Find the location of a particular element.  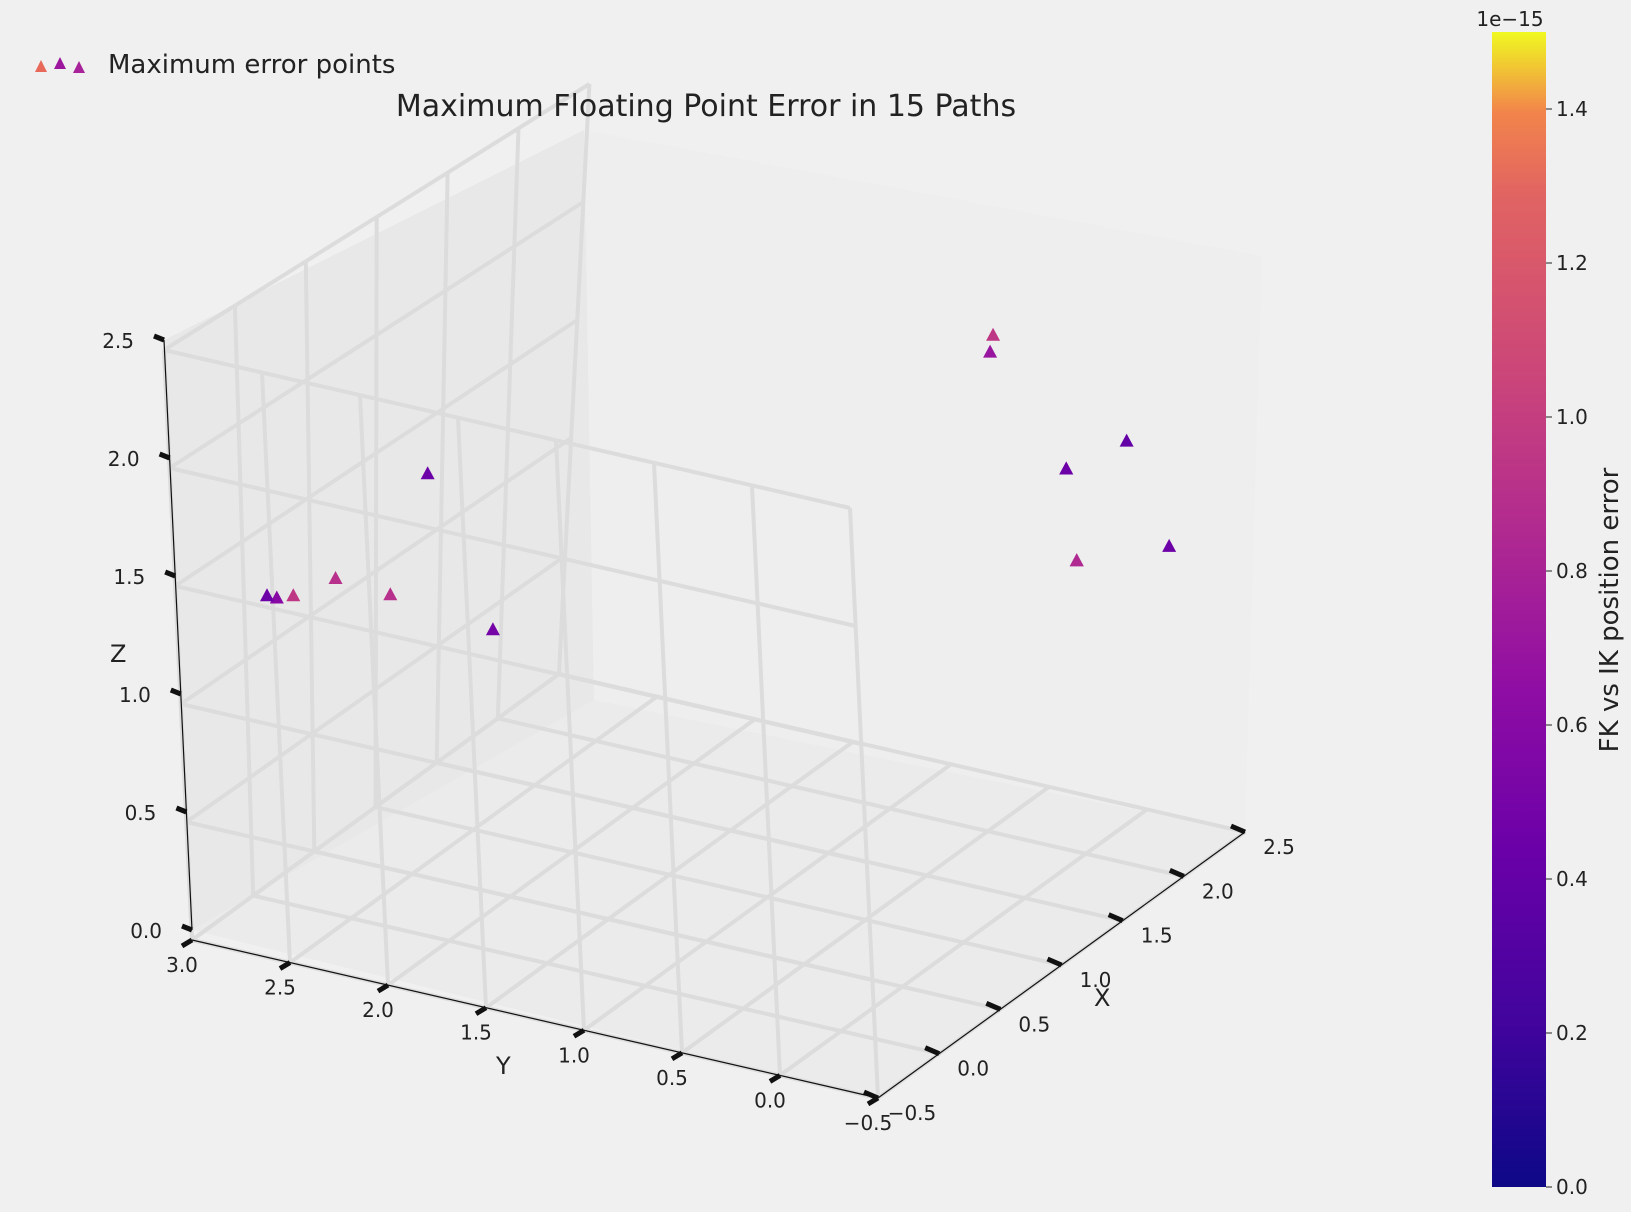

x-axis-label: X is located at coordinates (1102, 998).